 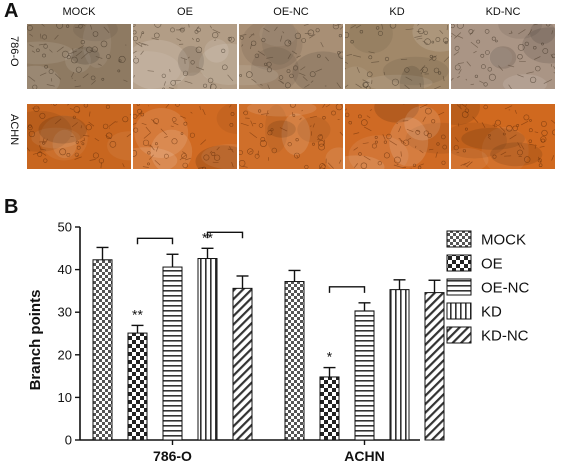 What do you see at coordinates (459, 311) in the screenshot?
I see `legend-swatch-kd` at bounding box center [459, 311].